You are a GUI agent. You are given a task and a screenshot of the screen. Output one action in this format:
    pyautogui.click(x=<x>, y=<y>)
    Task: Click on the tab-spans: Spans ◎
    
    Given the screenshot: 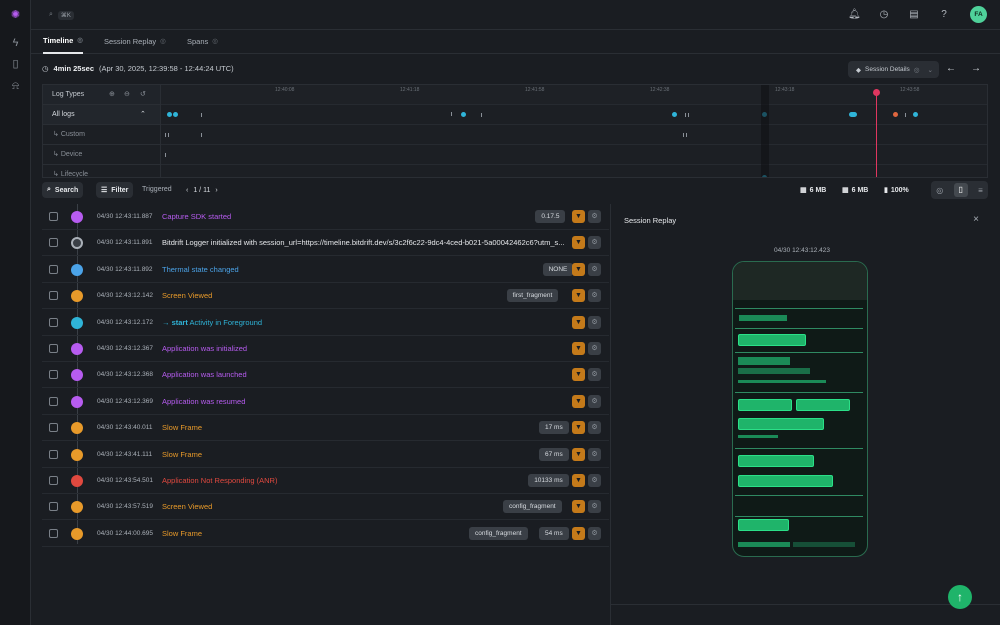 What is the action you would take?
    pyautogui.click(x=202, y=42)
    